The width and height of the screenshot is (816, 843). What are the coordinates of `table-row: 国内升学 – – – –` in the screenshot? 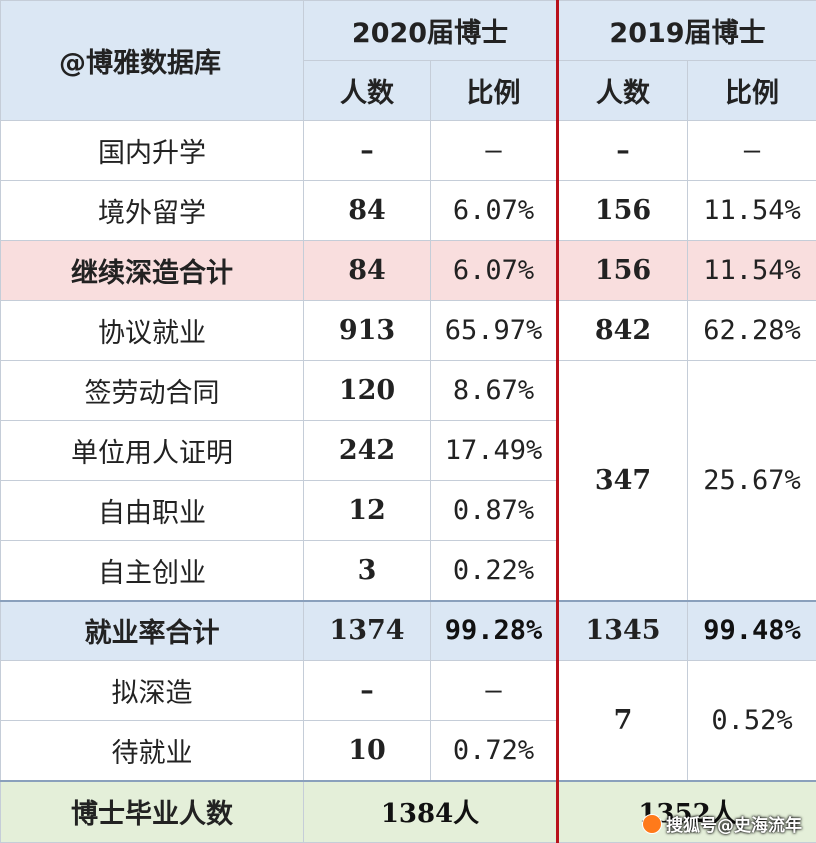 It's located at (408, 151).